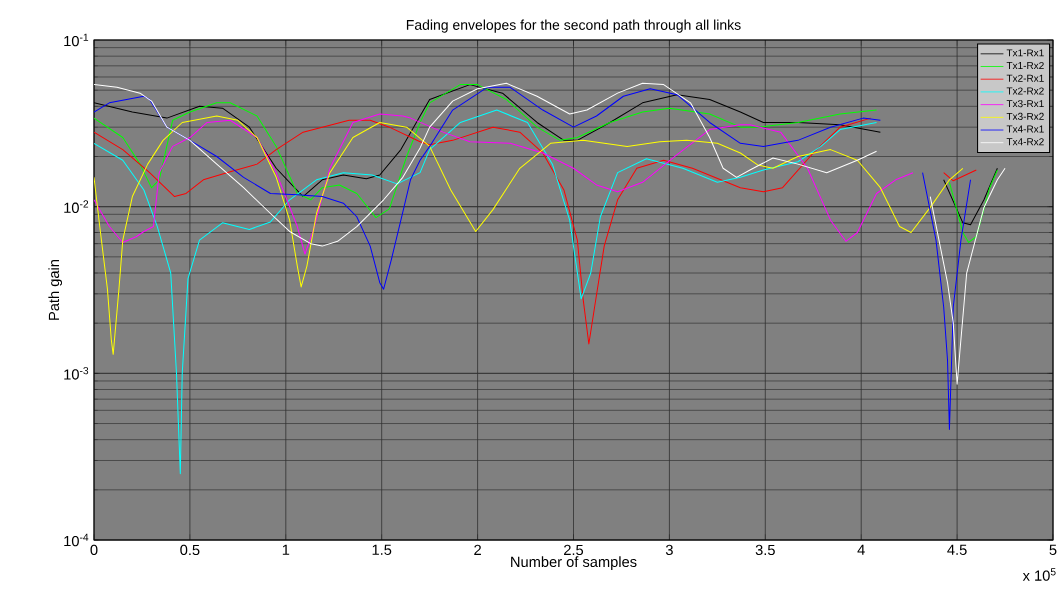  What do you see at coordinates (76, 206) in the screenshot?
I see `y-tick-label: 10$^{-2}$` at bounding box center [76, 206].